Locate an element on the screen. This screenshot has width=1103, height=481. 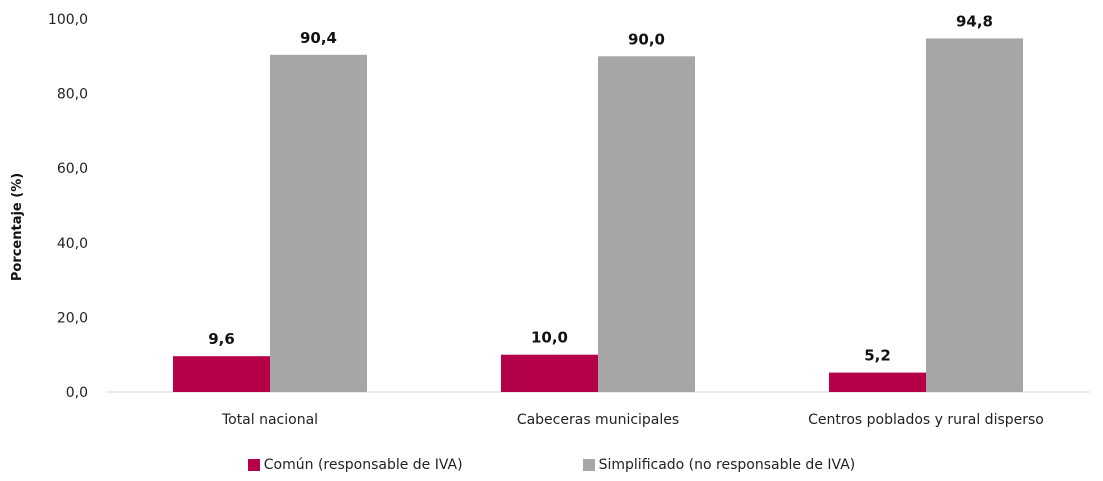
legend-item-comun: Común (responsable de IVA) is located at coordinates (355, 465).